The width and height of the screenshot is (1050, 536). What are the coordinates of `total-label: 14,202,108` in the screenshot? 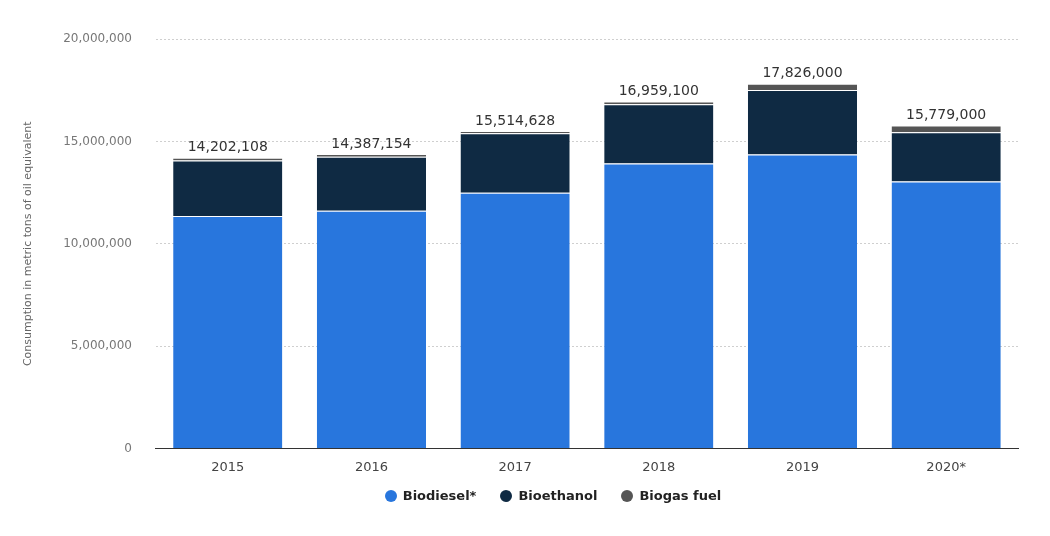 It's located at (227, 146).